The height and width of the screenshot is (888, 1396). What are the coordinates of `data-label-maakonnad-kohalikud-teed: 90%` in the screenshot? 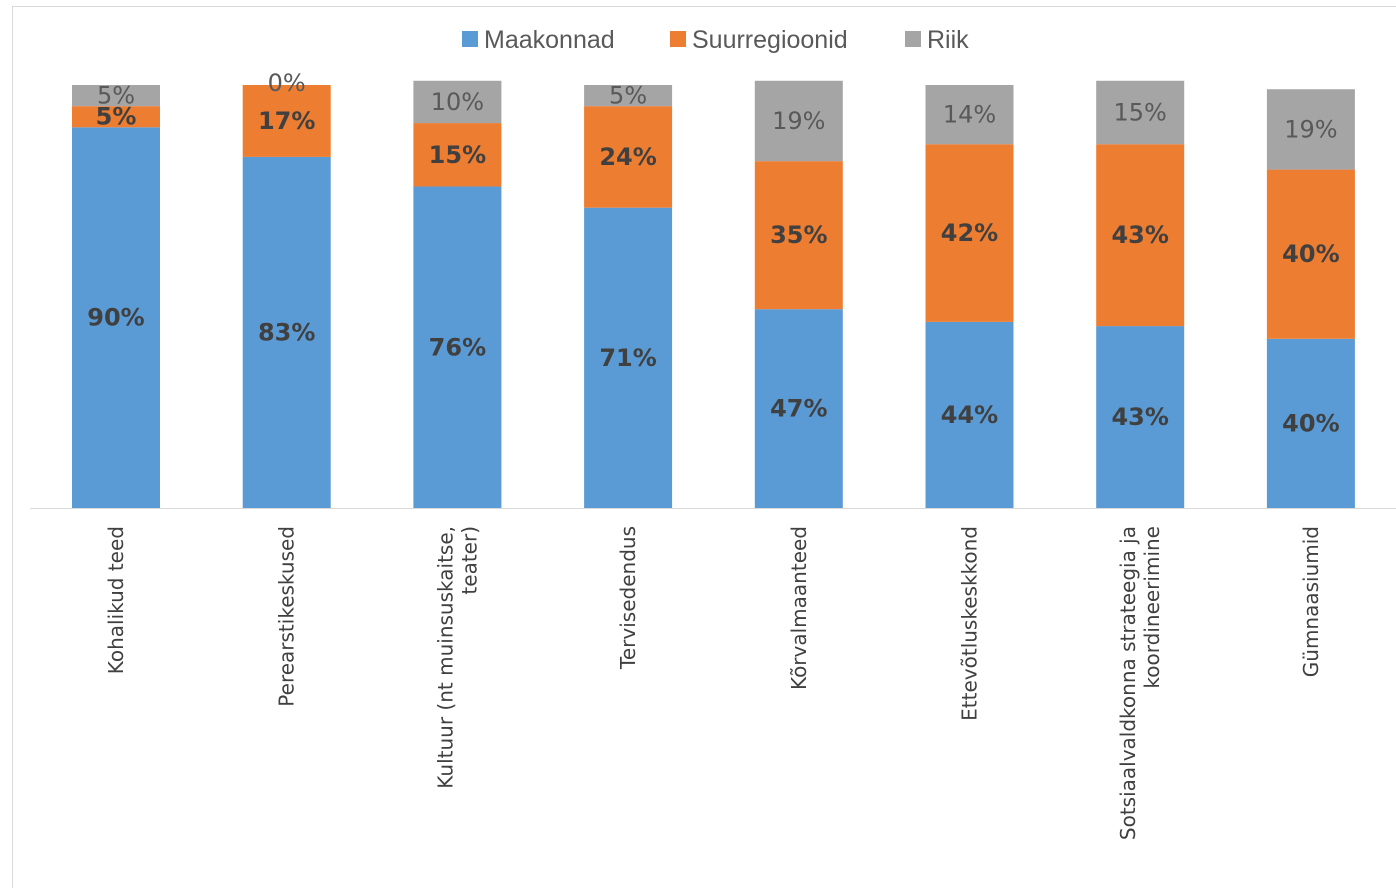 It's located at (115, 318).